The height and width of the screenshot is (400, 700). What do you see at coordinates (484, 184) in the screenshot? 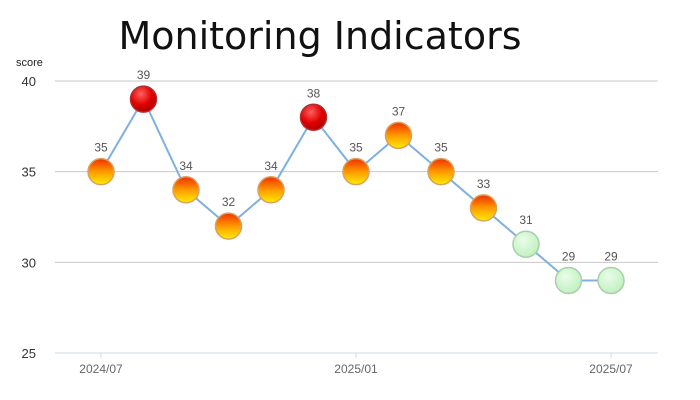
I see `data-label: 33` at bounding box center [484, 184].